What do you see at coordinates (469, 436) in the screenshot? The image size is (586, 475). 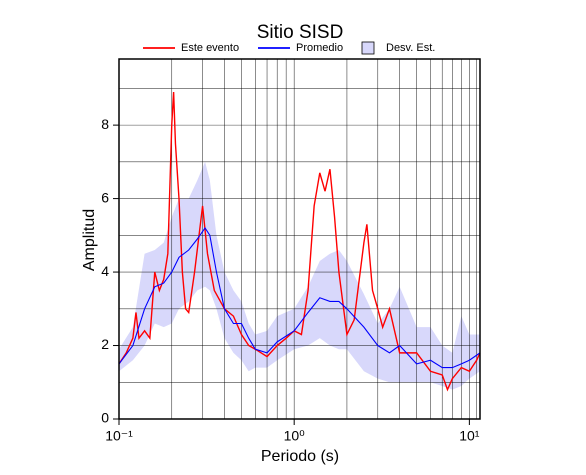 I see `x-tick-label: 10¹` at bounding box center [469, 436].